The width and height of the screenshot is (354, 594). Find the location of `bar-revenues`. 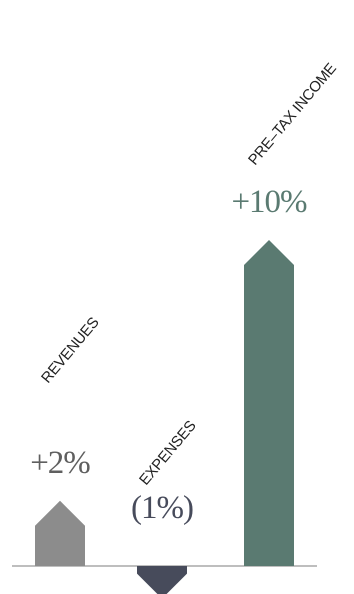

bar-revenues is located at coordinates (60, 533).